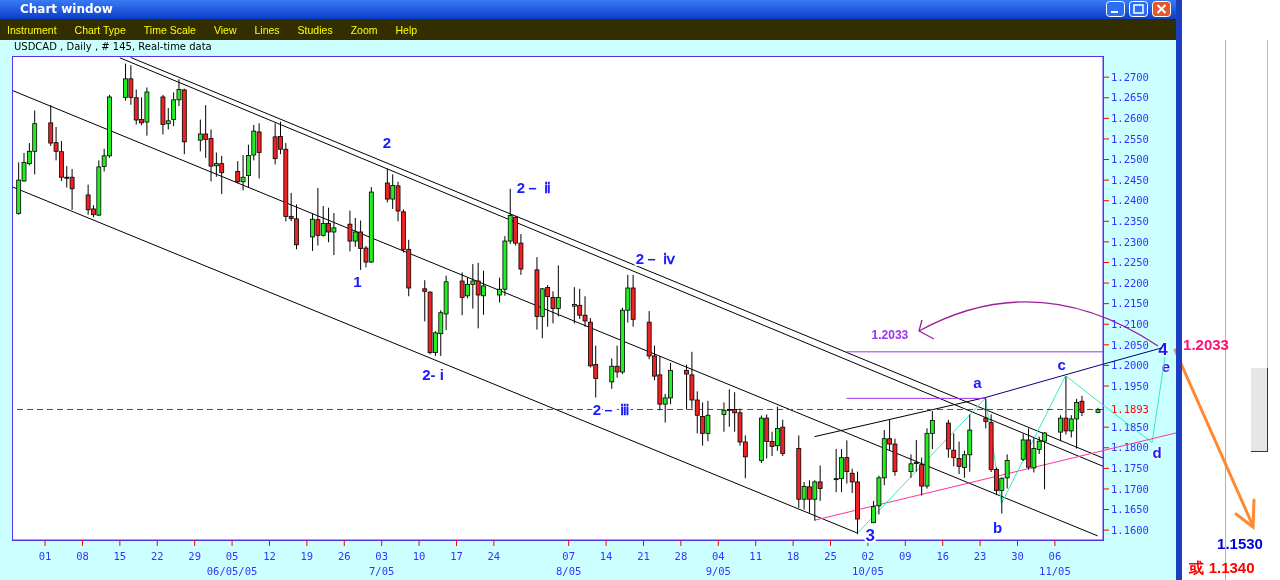 This screenshot has height=580, width=1280. I want to click on y-tick-label: 1.2300, so click(1130, 241).